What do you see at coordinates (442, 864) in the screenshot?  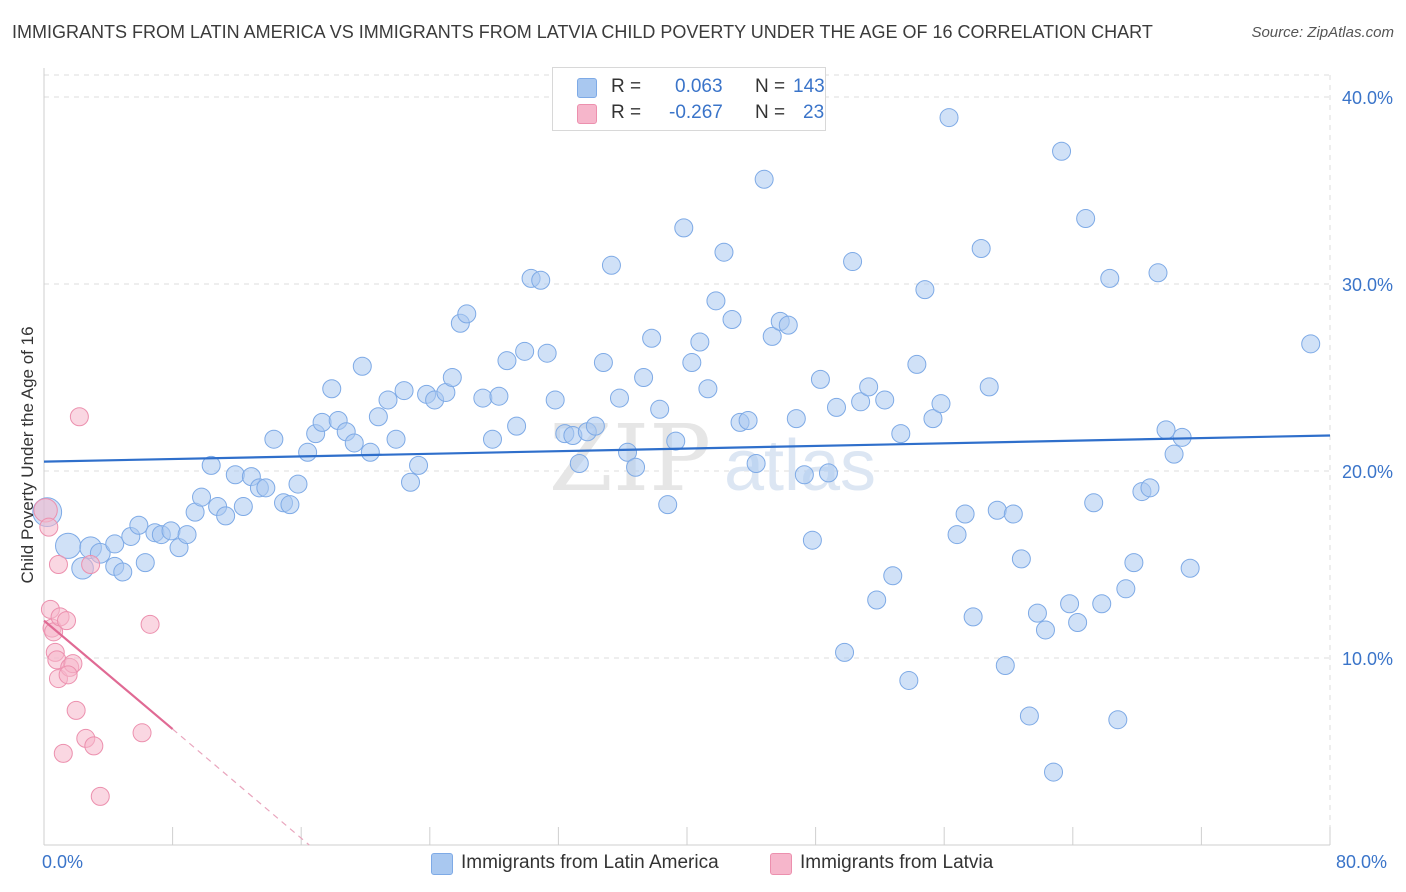 I see `bottom-legend-swatch-blue` at bounding box center [442, 864].